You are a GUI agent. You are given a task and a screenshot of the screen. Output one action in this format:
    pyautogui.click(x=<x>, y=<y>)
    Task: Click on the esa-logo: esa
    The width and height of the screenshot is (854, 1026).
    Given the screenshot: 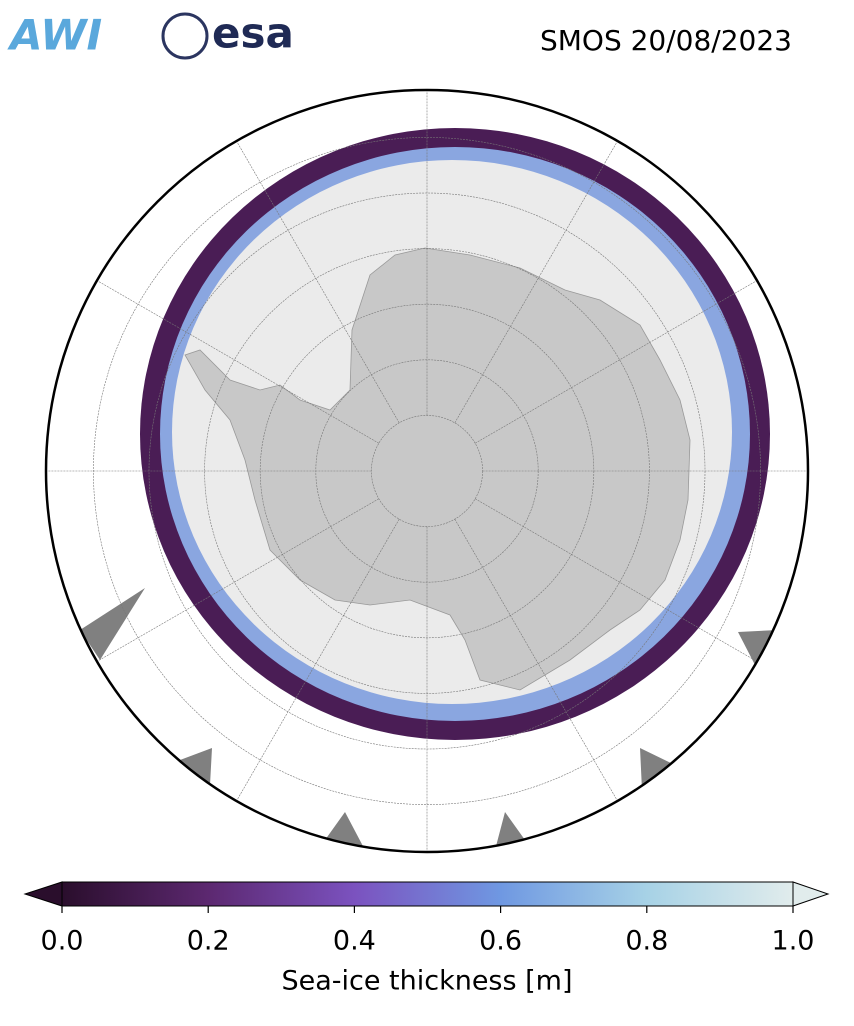 What is the action you would take?
    pyautogui.click(x=253, y=33)
    